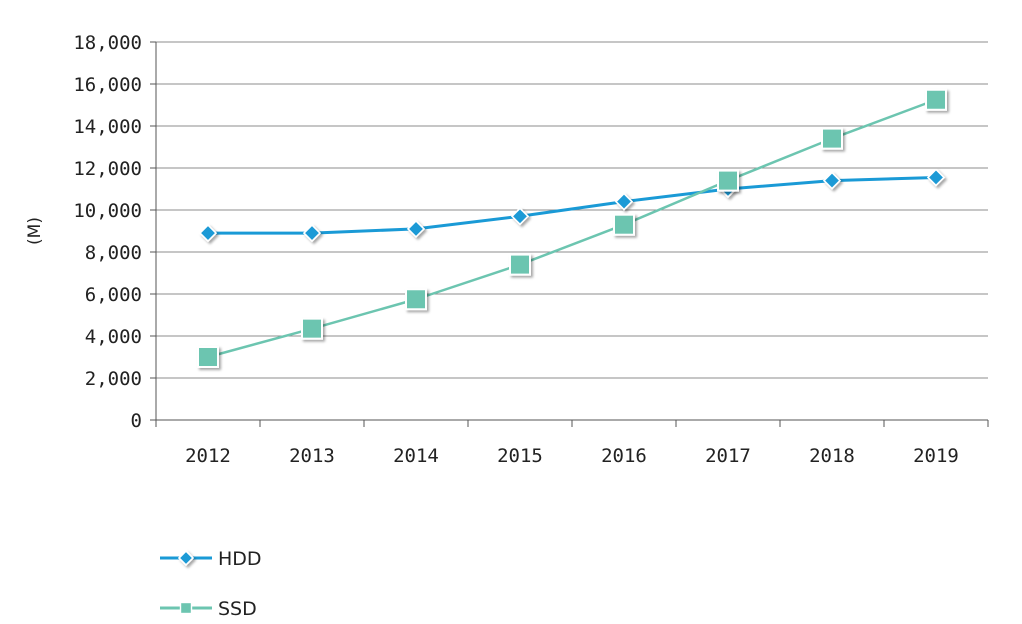  I want to click on data-point-ssd-2014, so click(416, 299).